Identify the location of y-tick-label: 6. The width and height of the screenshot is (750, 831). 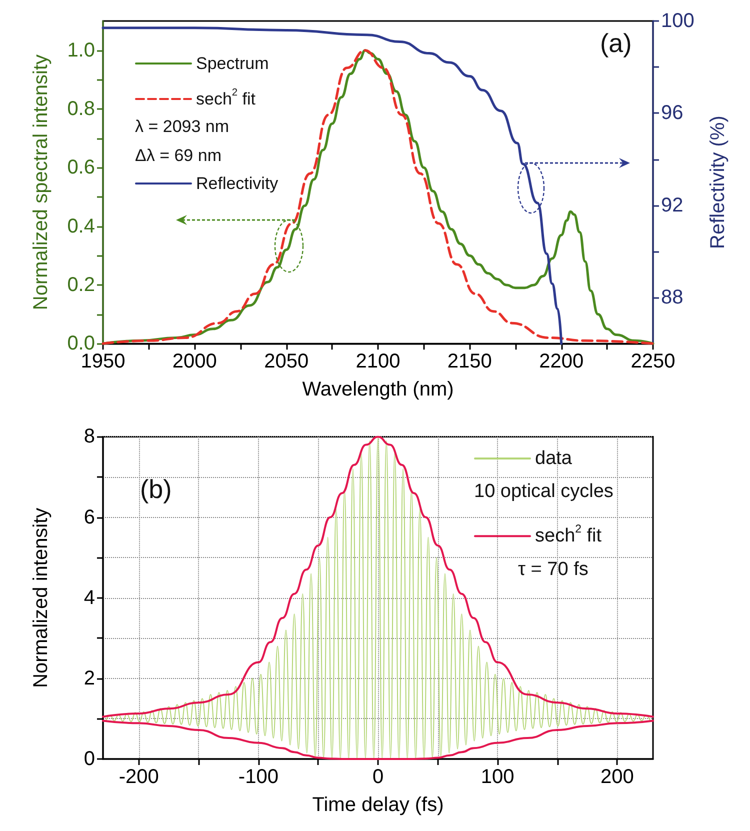
(89, 517).